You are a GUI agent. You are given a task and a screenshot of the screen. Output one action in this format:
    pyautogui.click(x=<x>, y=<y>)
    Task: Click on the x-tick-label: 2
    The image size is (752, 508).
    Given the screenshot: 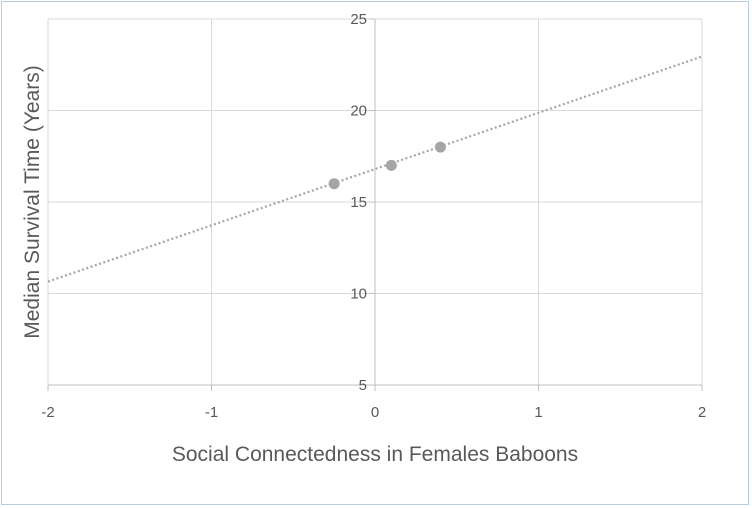 What is the action you would take?
    pyautogui.click(x=702, y=412)
    